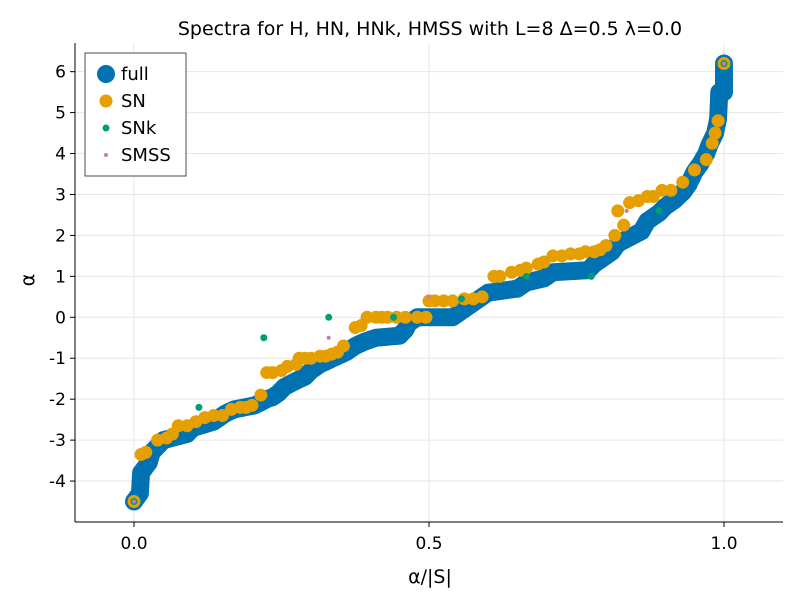 This screenshot has height=600, width=800. I want to click on legend-label: SN, so click(133, 101).